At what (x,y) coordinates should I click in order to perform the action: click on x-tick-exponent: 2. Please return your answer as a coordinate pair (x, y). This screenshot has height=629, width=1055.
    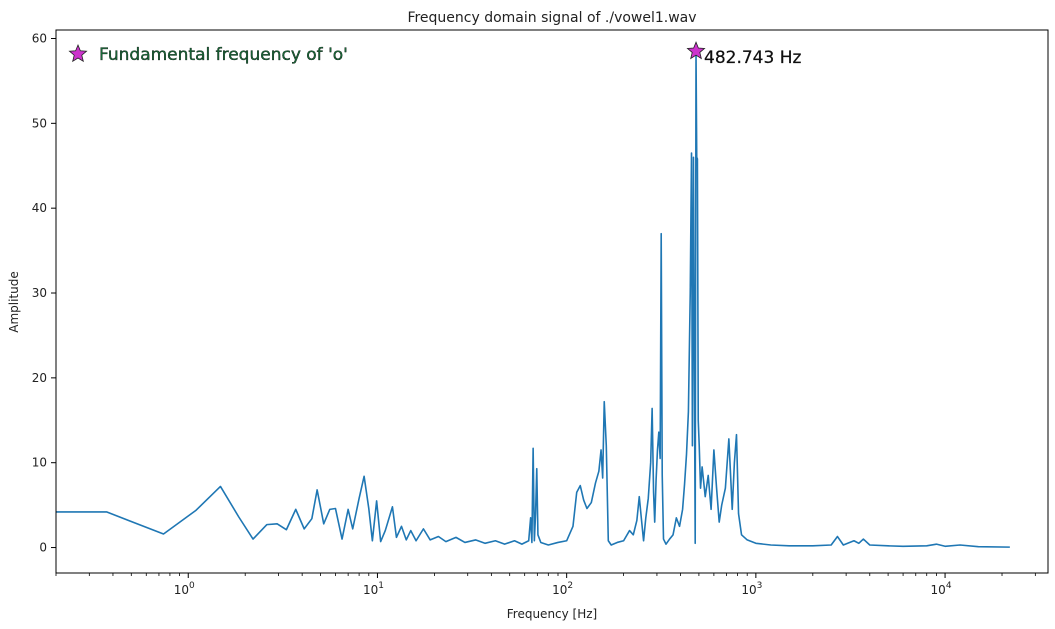
    Looking at the image, I should click on (570, 586).